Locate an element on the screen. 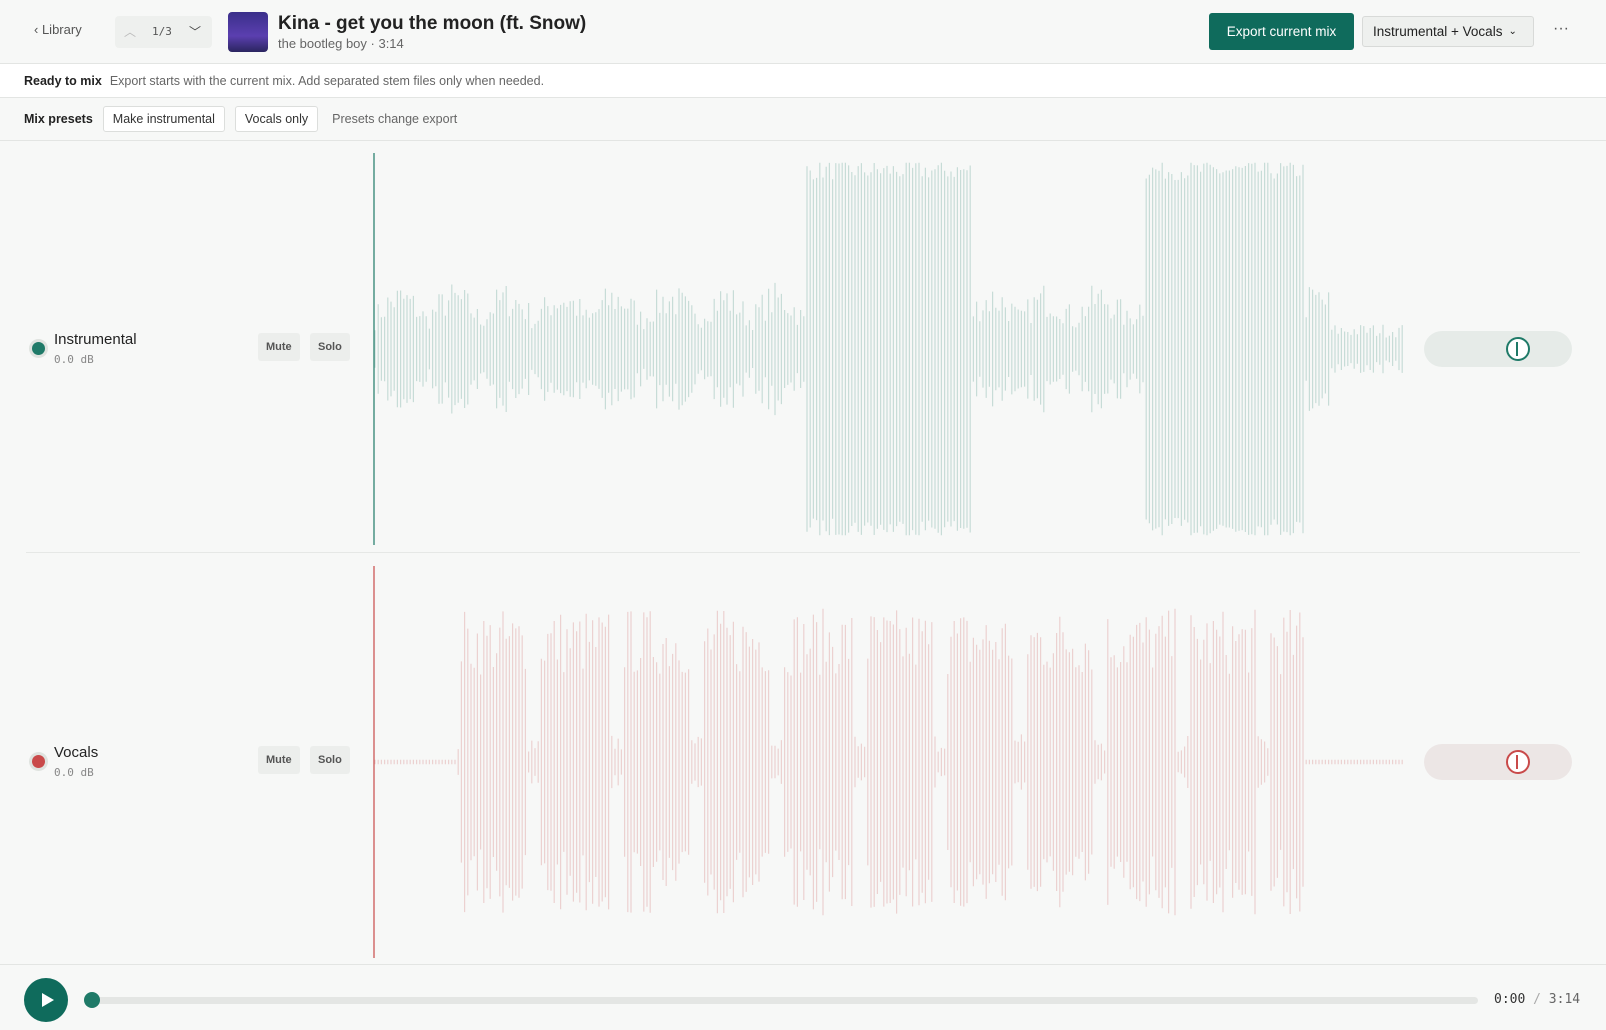  next-button: ﹀ is located at coordinates (195, 32).